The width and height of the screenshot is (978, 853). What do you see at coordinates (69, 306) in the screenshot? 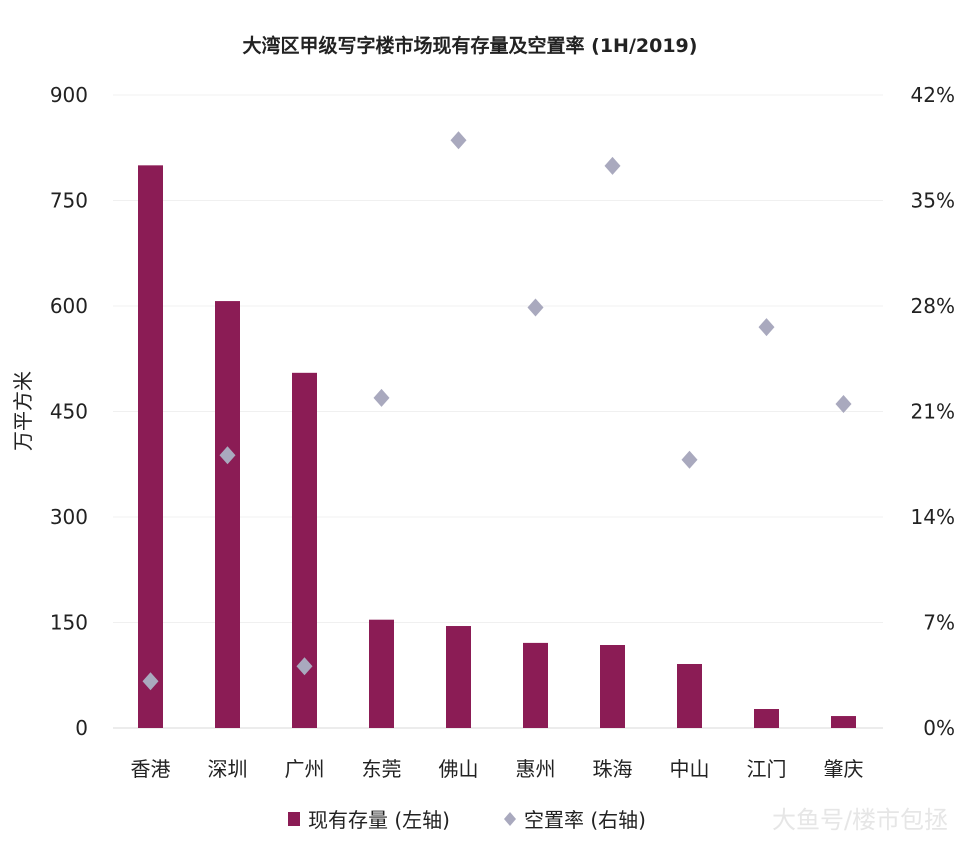
I see `y-tick-label: 600` at bounding box center [69, 306].